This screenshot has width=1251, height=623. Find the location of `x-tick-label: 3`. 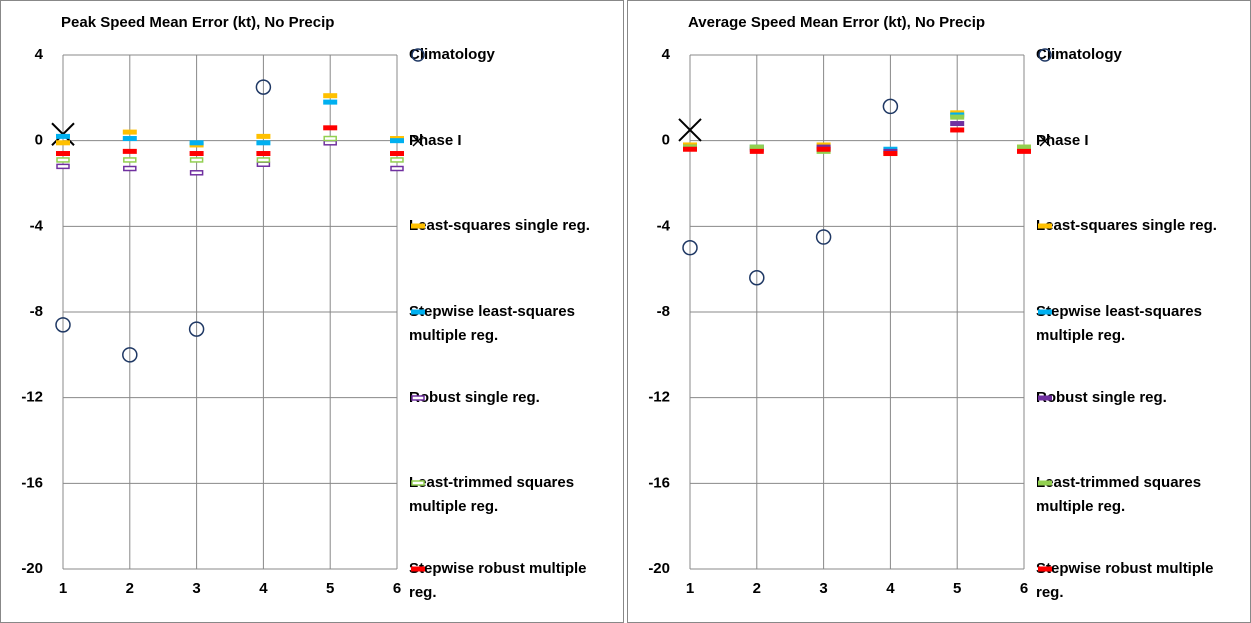

x-tick-label: 3 is located at coordinates (196, 588).